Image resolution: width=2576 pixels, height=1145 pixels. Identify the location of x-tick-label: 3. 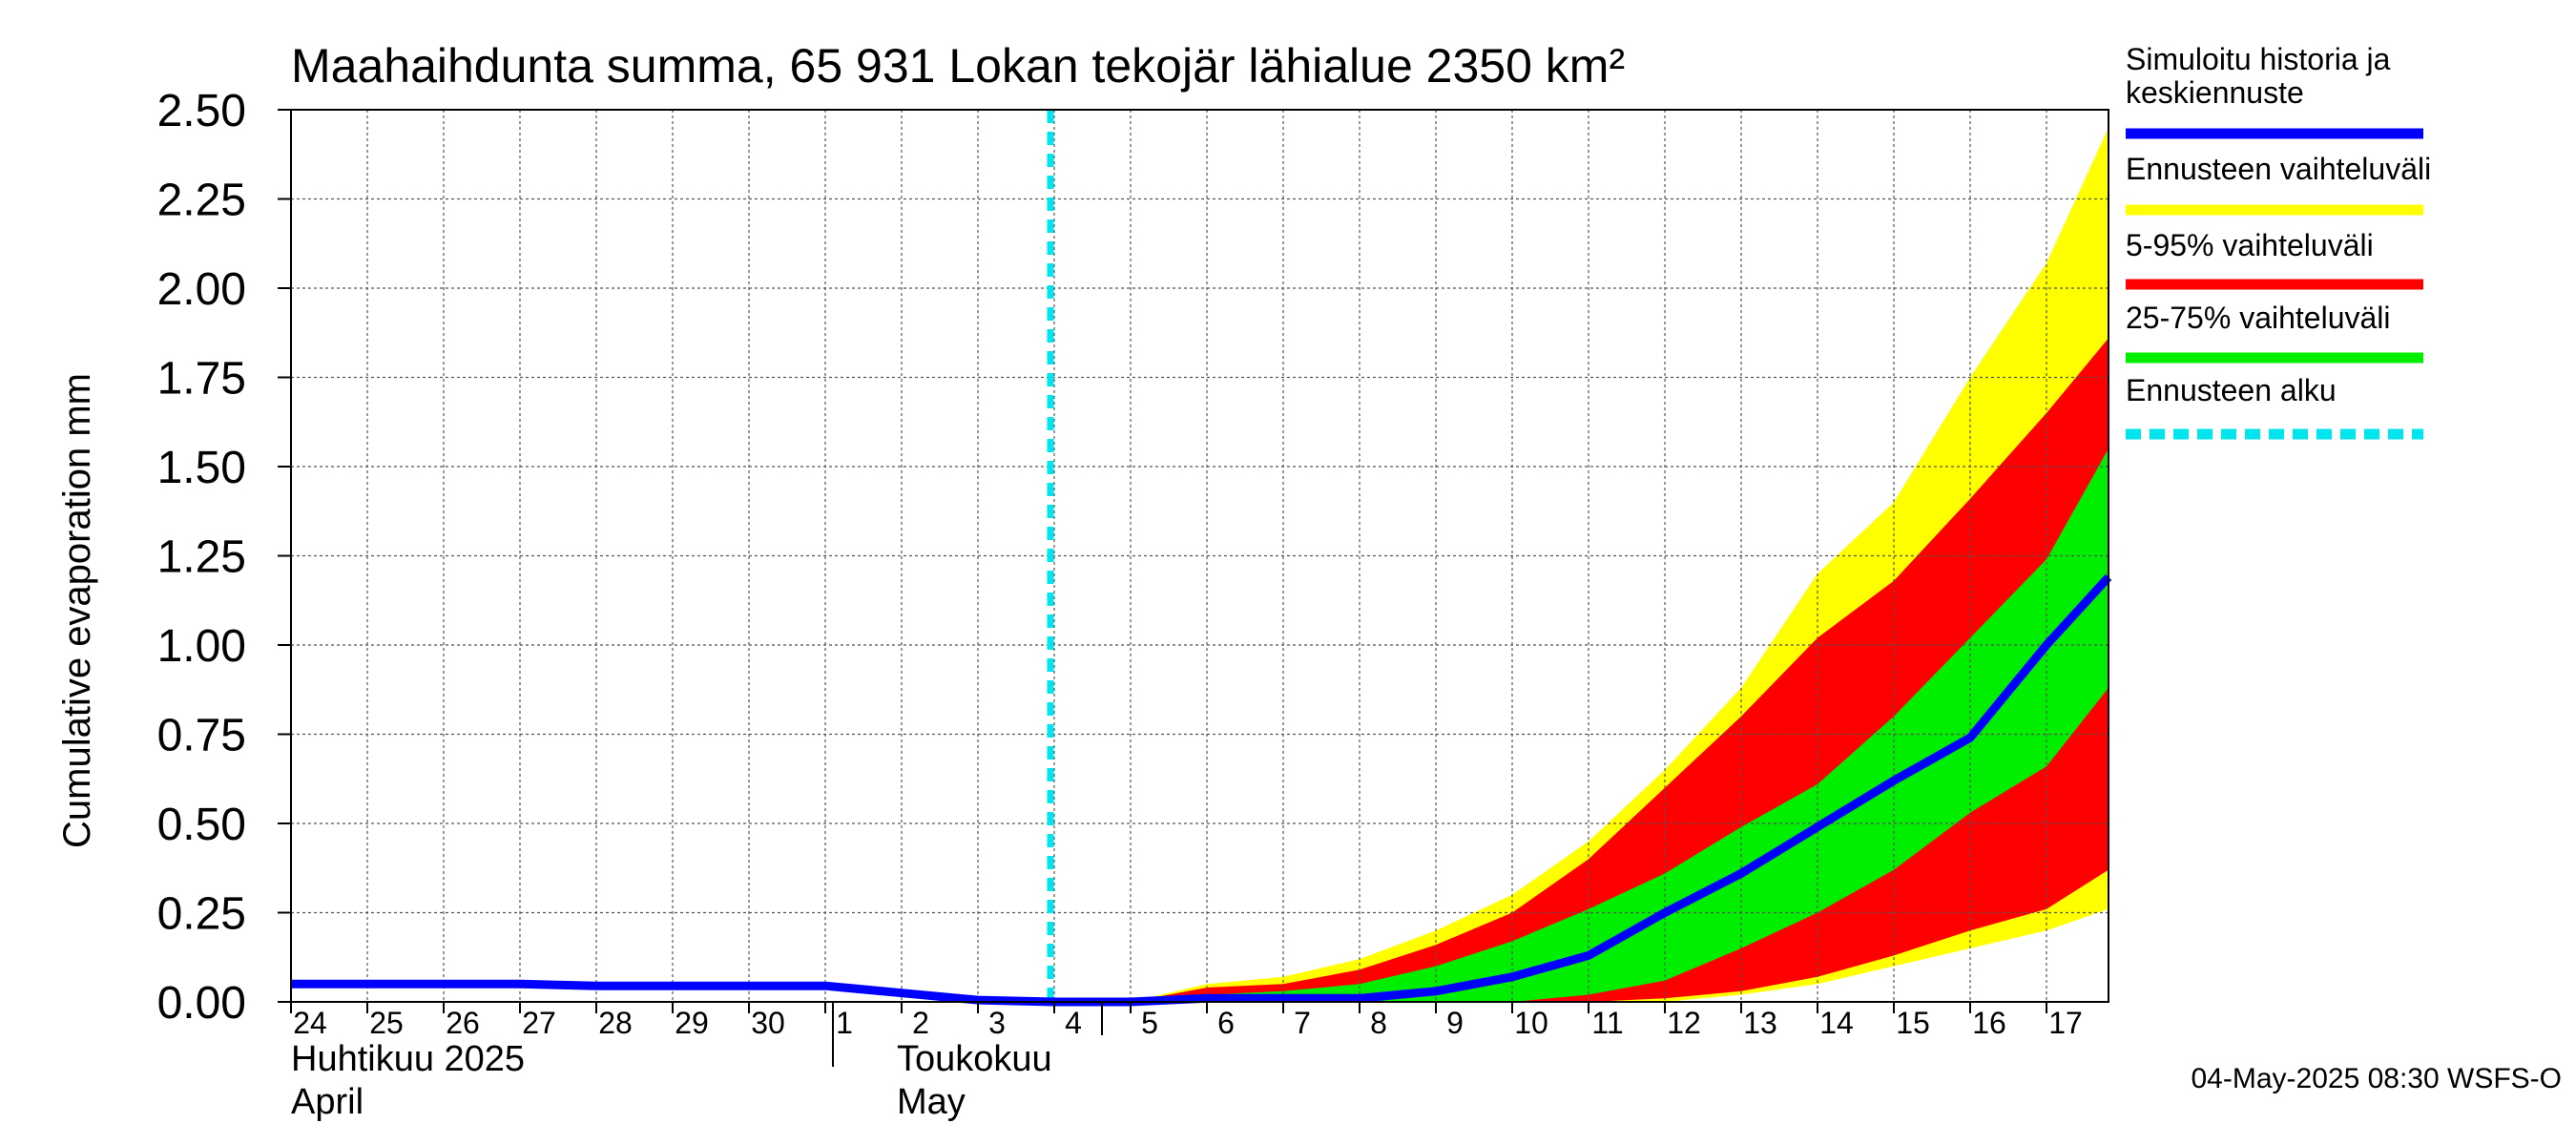
(997, 1023).